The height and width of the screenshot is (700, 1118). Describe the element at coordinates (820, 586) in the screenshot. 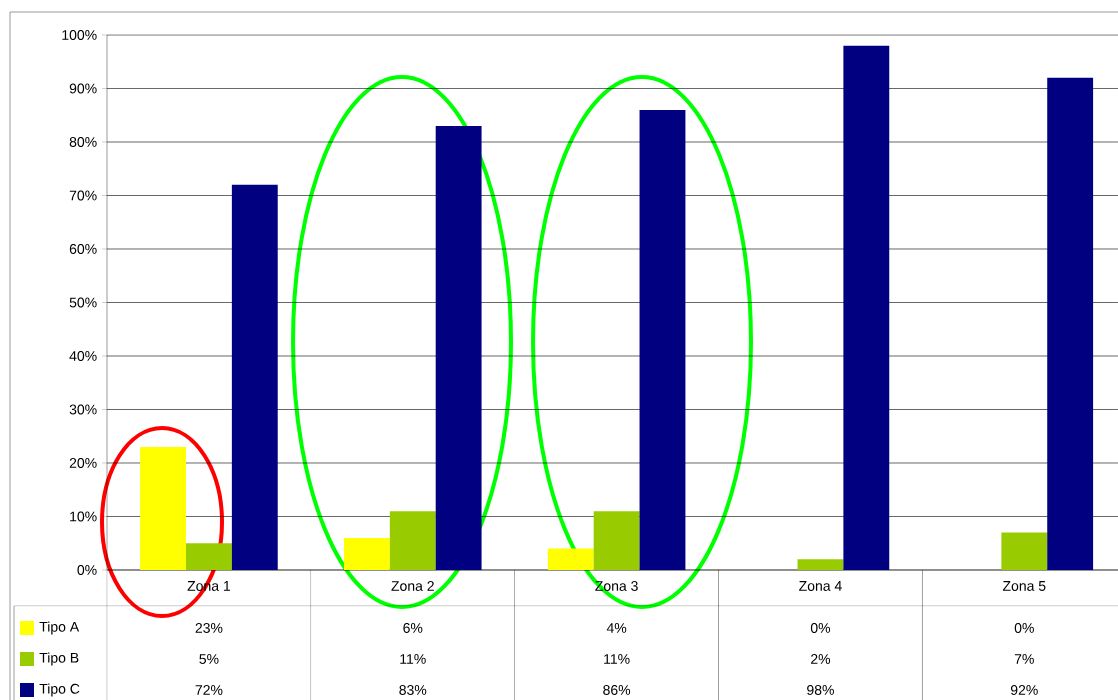

I see `x-tick-label: Zona 4` at that location.